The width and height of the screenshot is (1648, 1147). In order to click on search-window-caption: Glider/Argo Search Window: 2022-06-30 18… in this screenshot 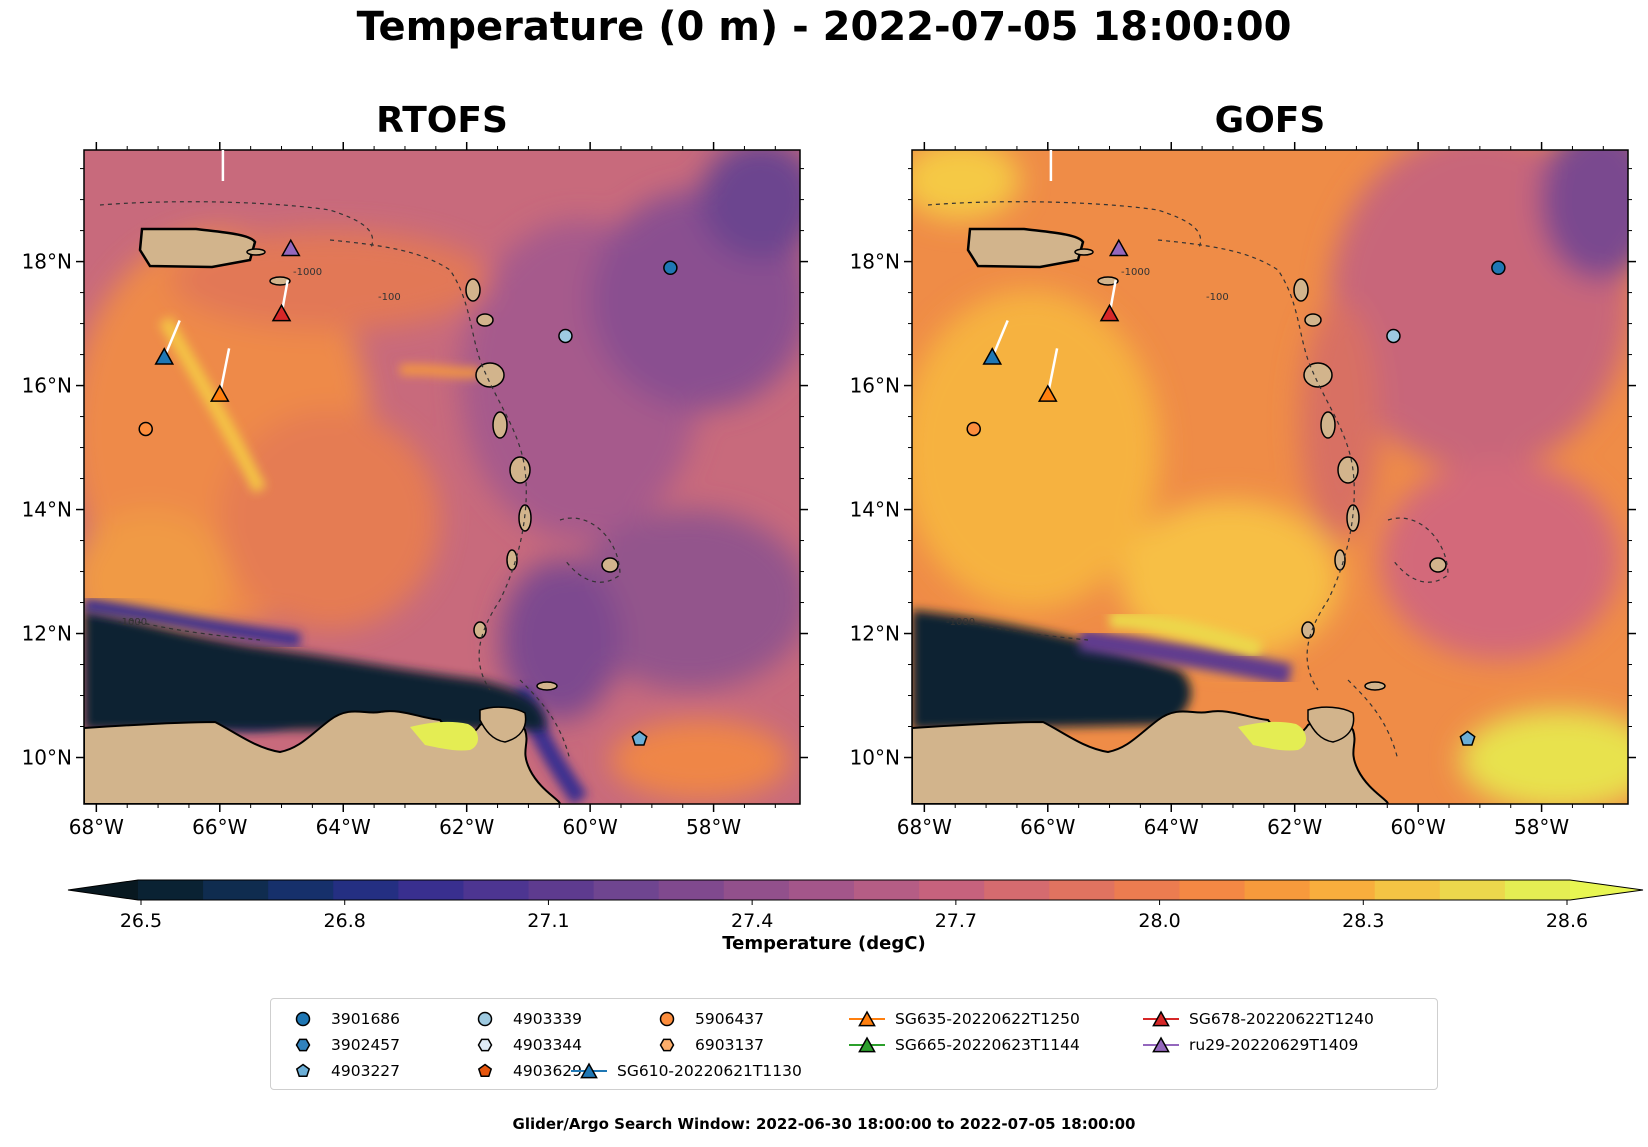, I will do `click(824, 1124)`.